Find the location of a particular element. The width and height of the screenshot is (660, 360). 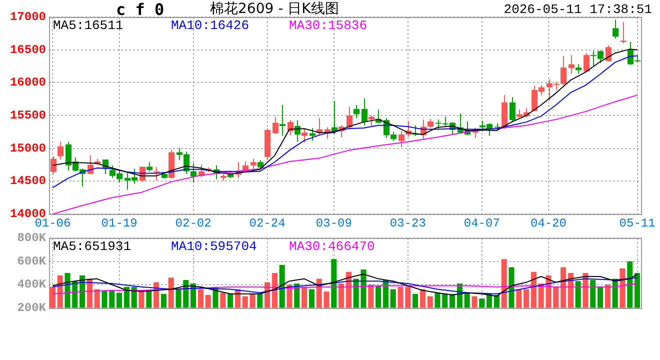

y-tick-label: 17000 is located at coordinates (28, 17).